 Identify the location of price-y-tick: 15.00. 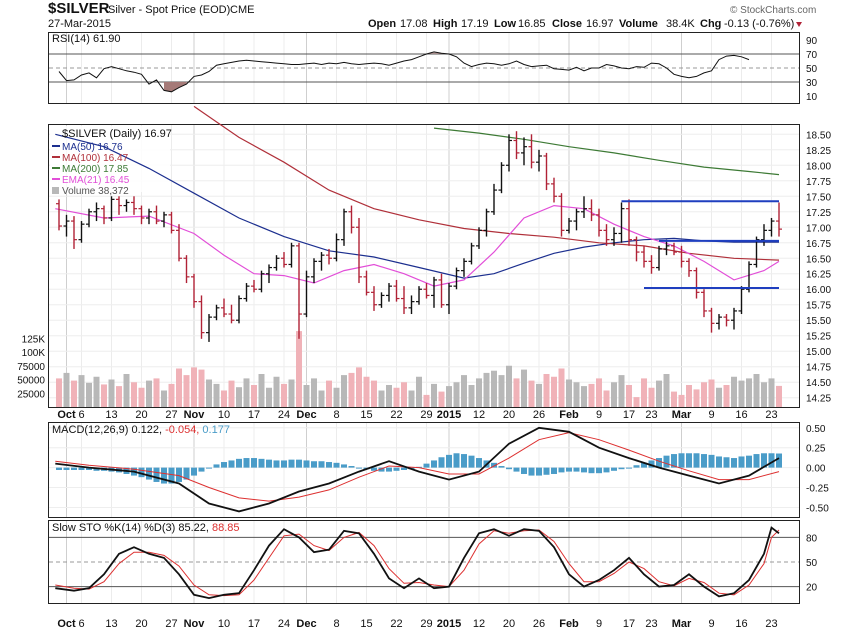
(818, 352).